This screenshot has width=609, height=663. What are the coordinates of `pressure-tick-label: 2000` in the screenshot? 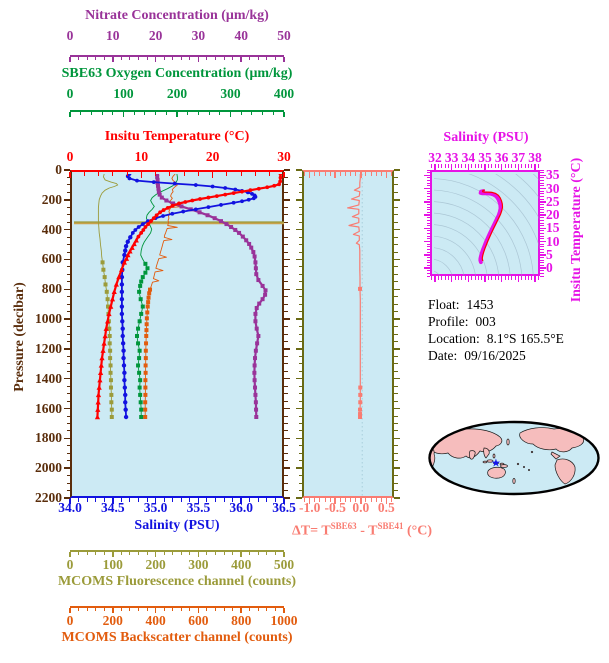 It's located at (48, 468).